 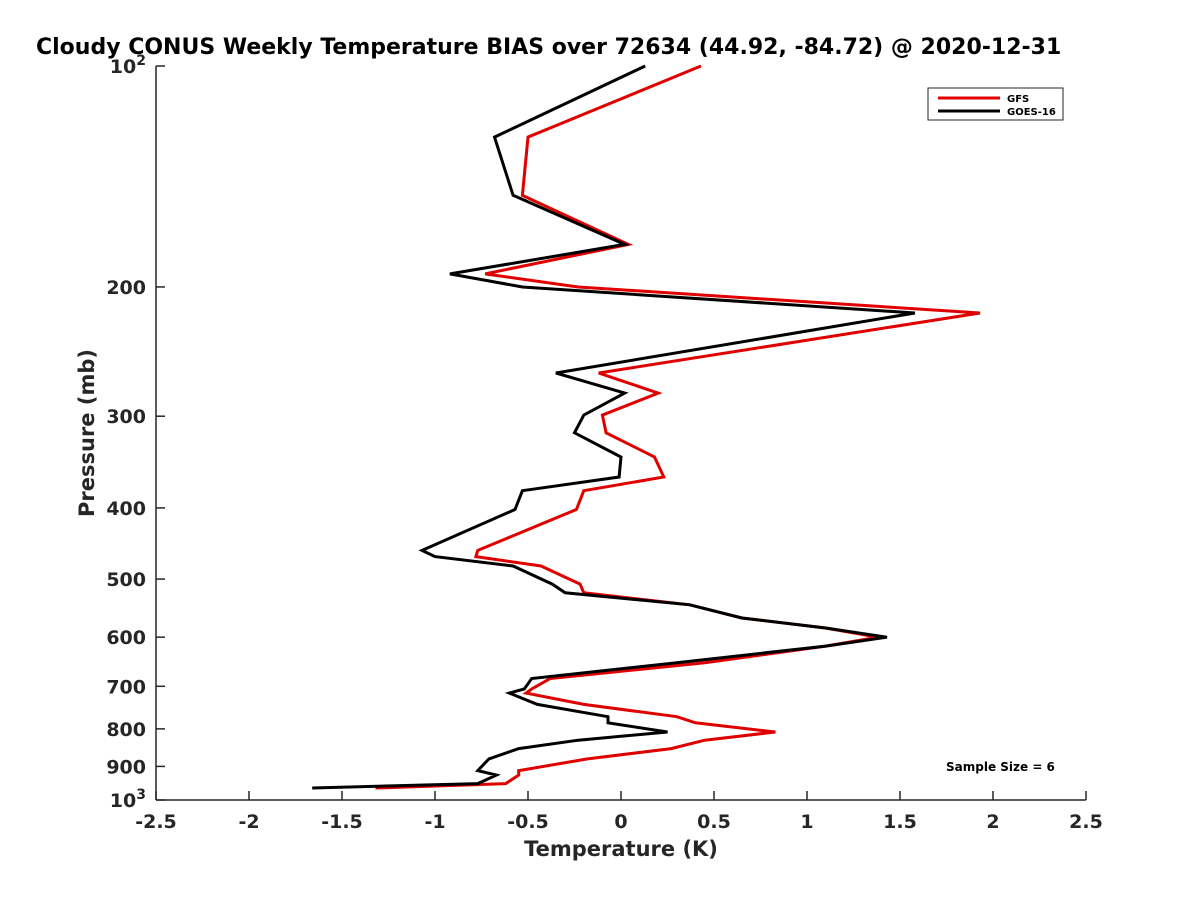 What do you see at coordinates (126, 730) in the screenshot?
I see `y-tick-label: 800` at bounding box center [126, 730].